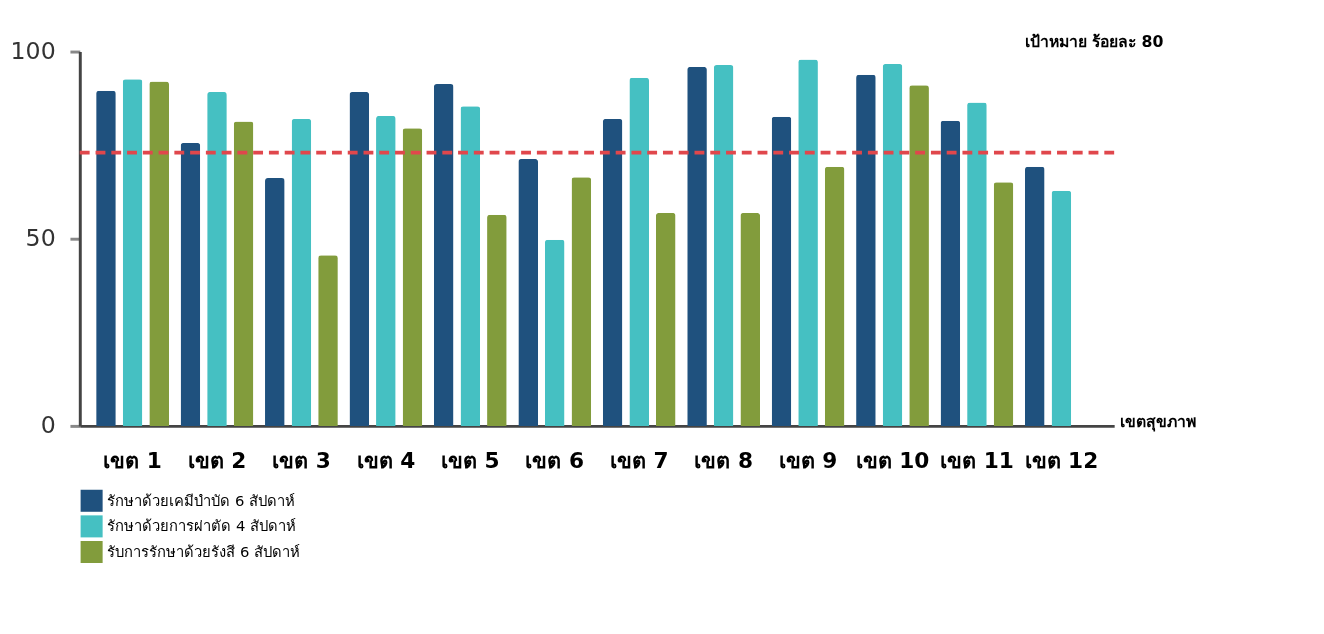  Describe the element at coordinates (977, 460) in the screenshot. I see `x-tick-label: เขต 11` at that location.